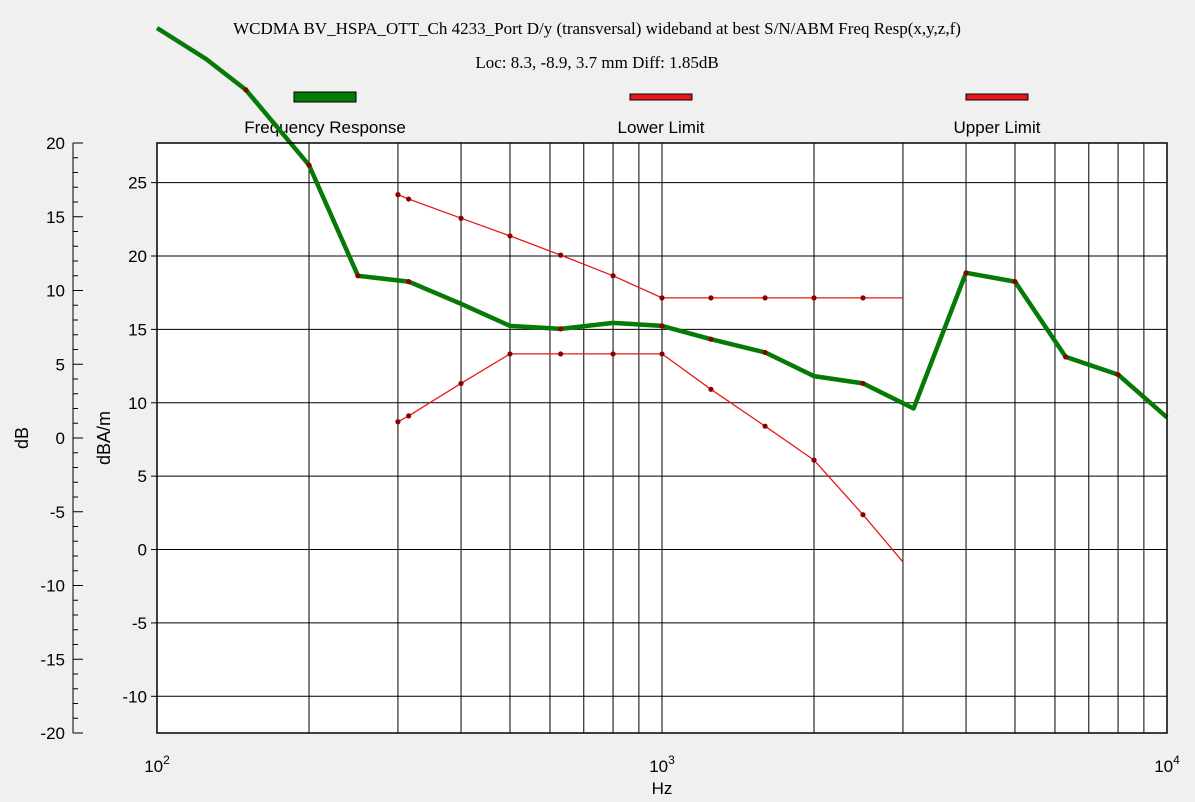 This screenshot has height=802, width=1195. I want to click on x-axis: 10² 10³ 10⁴, so click(662, 764).